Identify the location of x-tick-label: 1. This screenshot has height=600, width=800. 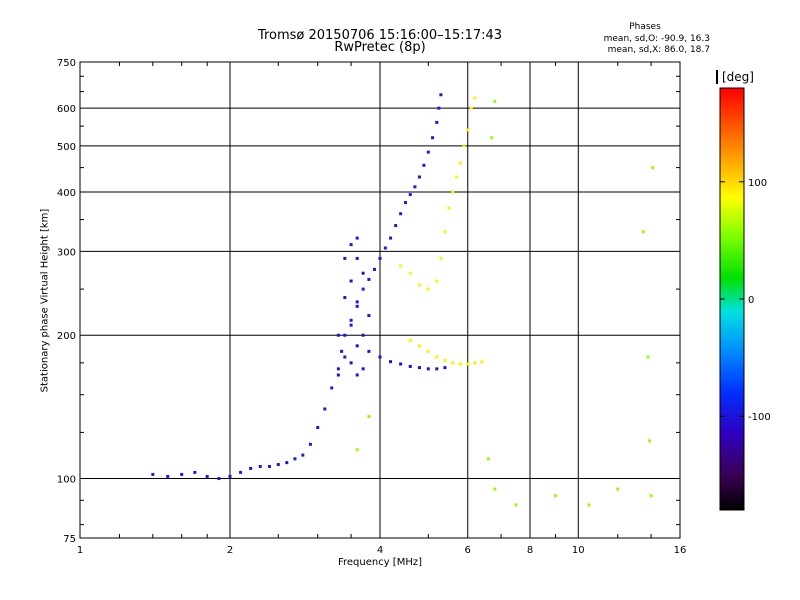
(80, 550).